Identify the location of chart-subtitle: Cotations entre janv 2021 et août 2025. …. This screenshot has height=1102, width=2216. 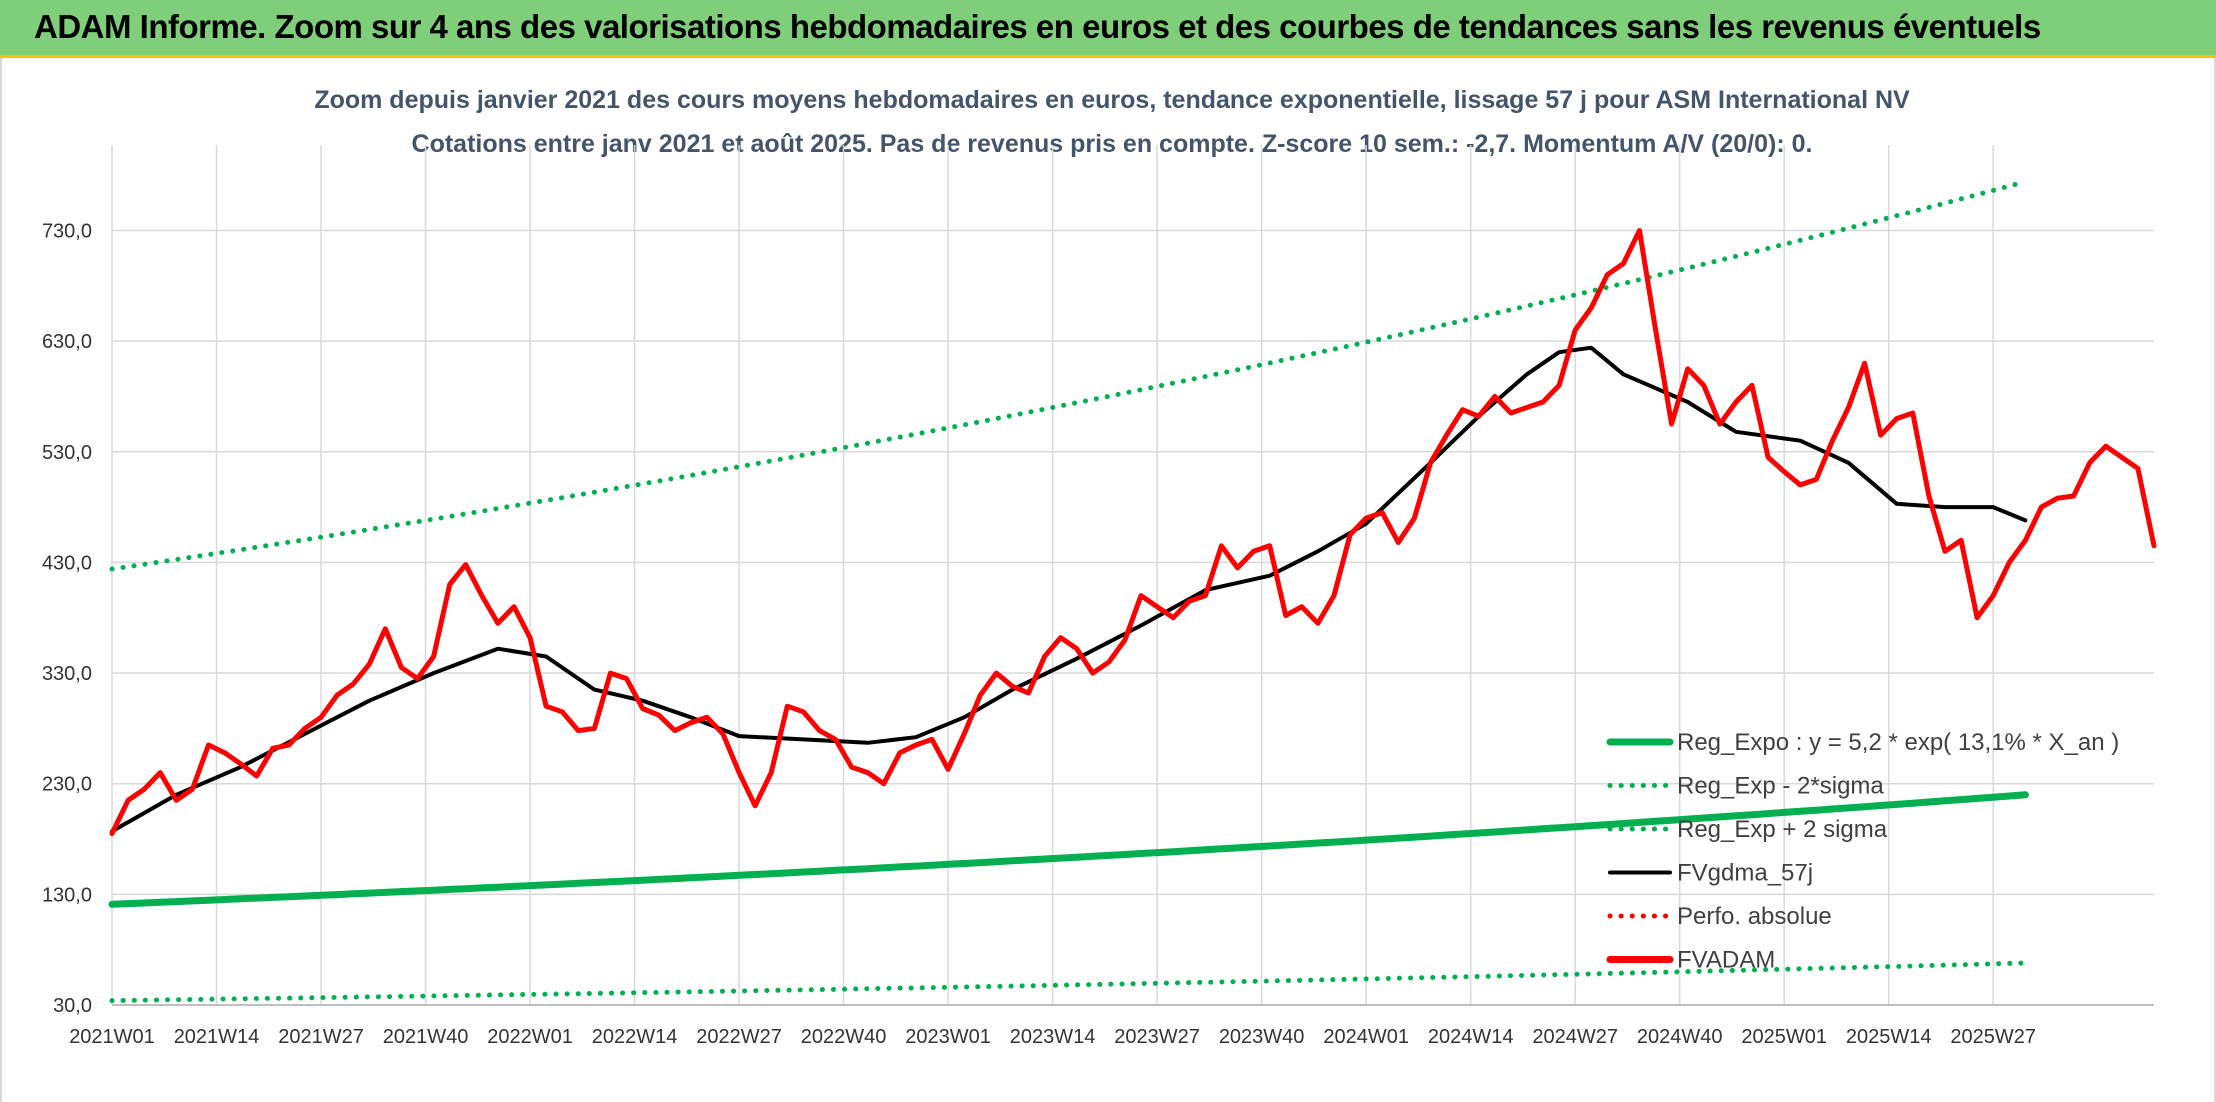
(1112, 144).